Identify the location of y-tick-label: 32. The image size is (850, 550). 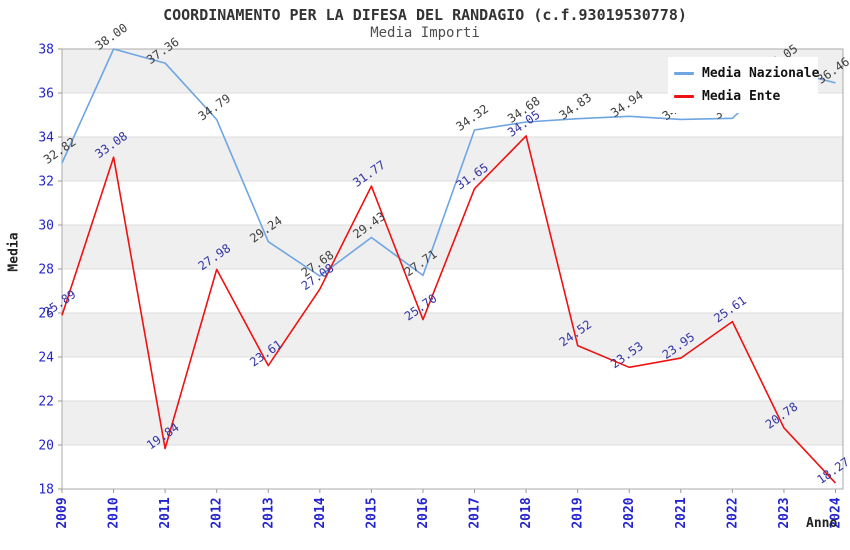
(46, 182).